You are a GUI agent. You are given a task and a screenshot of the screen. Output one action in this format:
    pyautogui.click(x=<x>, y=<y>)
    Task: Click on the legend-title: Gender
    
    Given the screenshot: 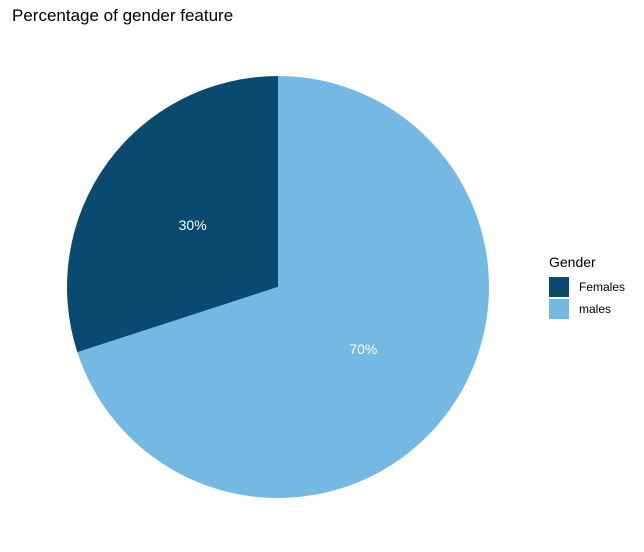 What is the action you would take?
    pyautogui.click(x=572, y=262)
    